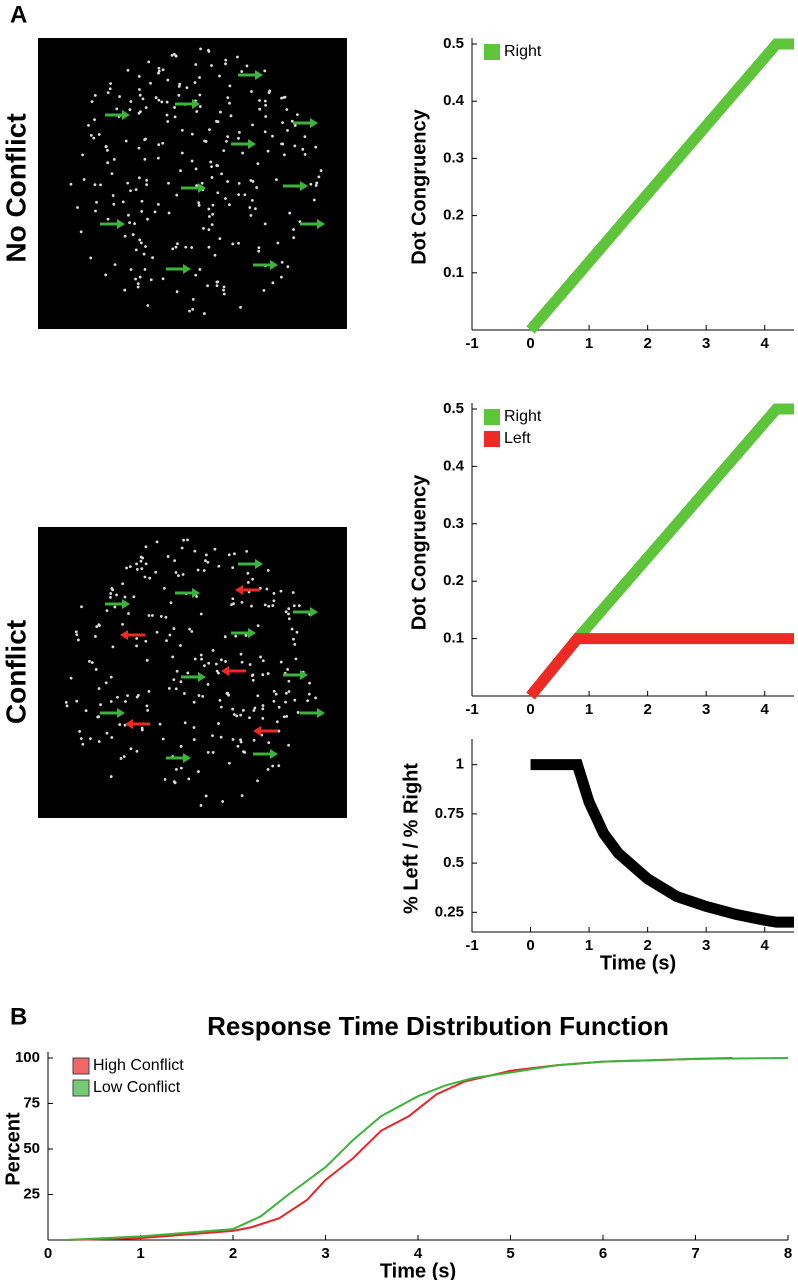 The width and height of the screenshot is (798, 1280). What do you see at coordinates (453, 862) in the screenshot?
I see `y-tick-label: 0.5` at bounding box center [453, 862].